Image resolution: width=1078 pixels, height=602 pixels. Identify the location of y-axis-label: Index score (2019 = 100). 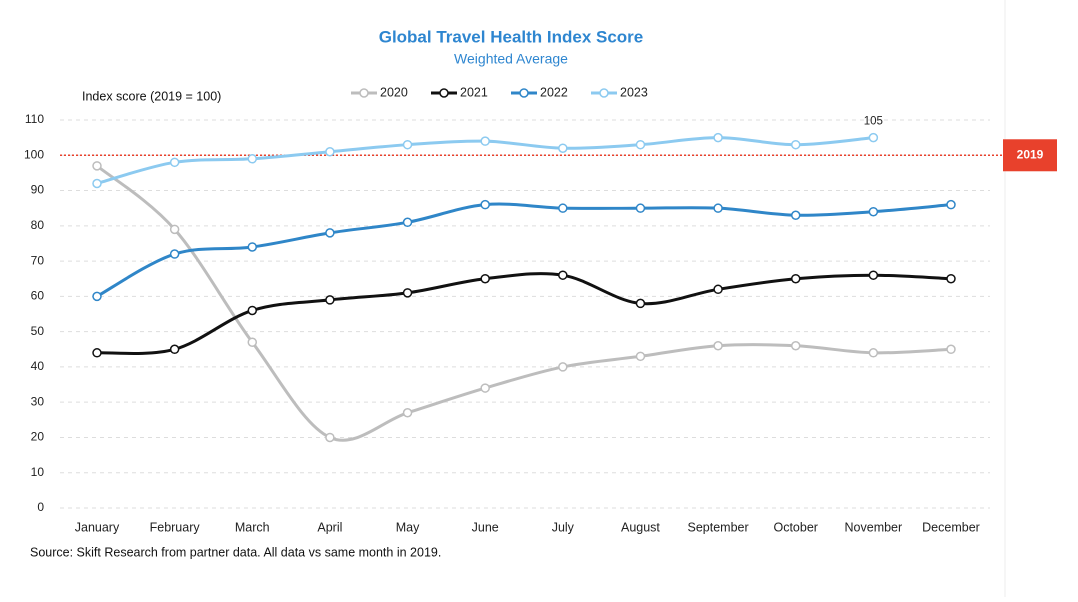
(151, 96).